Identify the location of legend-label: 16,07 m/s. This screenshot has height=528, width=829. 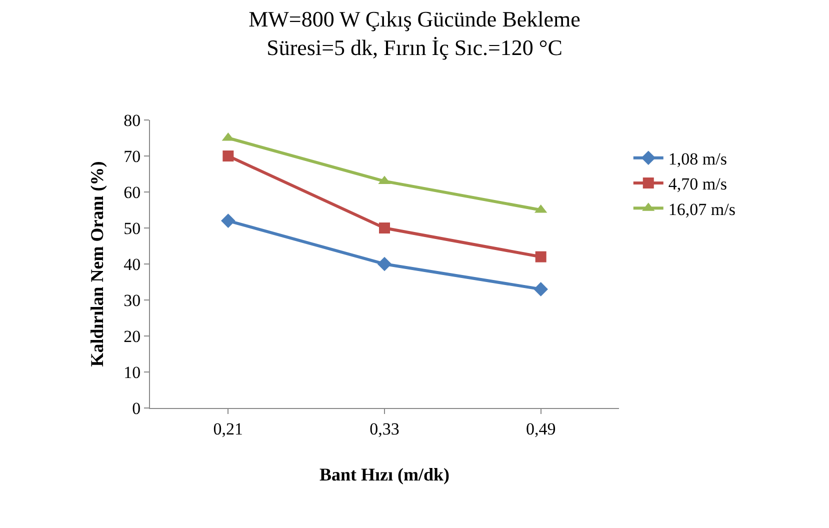
(702, 209).